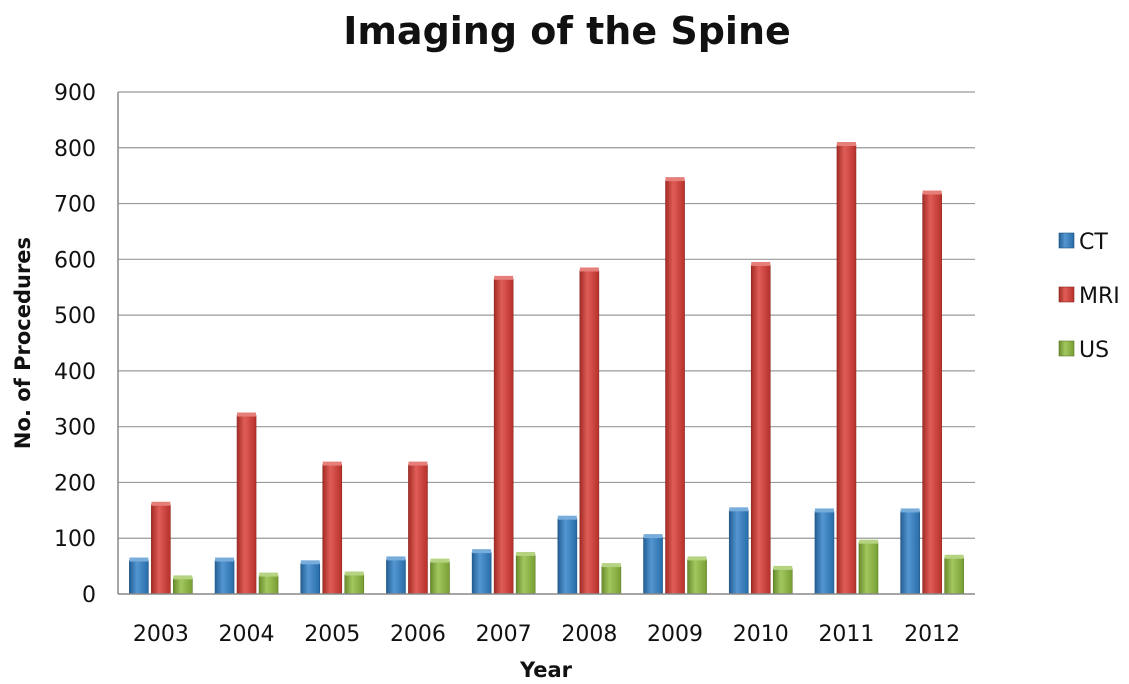 The width and height of the screenshot is (1129, 684). What do you see at coordinates (1066, 240) in the screenshot?
I see `legend-swatch-ct` at bounding box center [1066, 240].